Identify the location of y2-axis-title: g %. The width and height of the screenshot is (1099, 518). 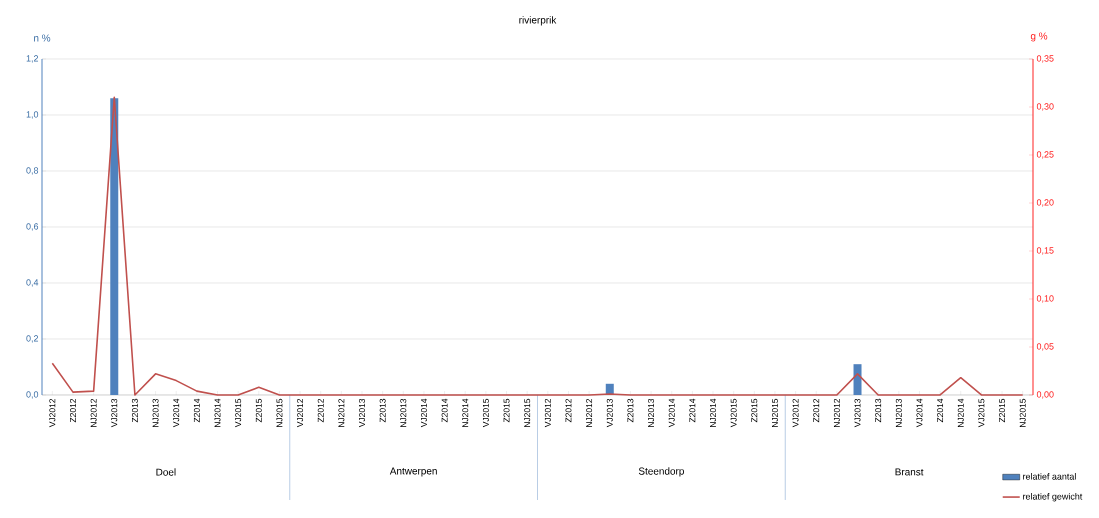
(1039, 37).